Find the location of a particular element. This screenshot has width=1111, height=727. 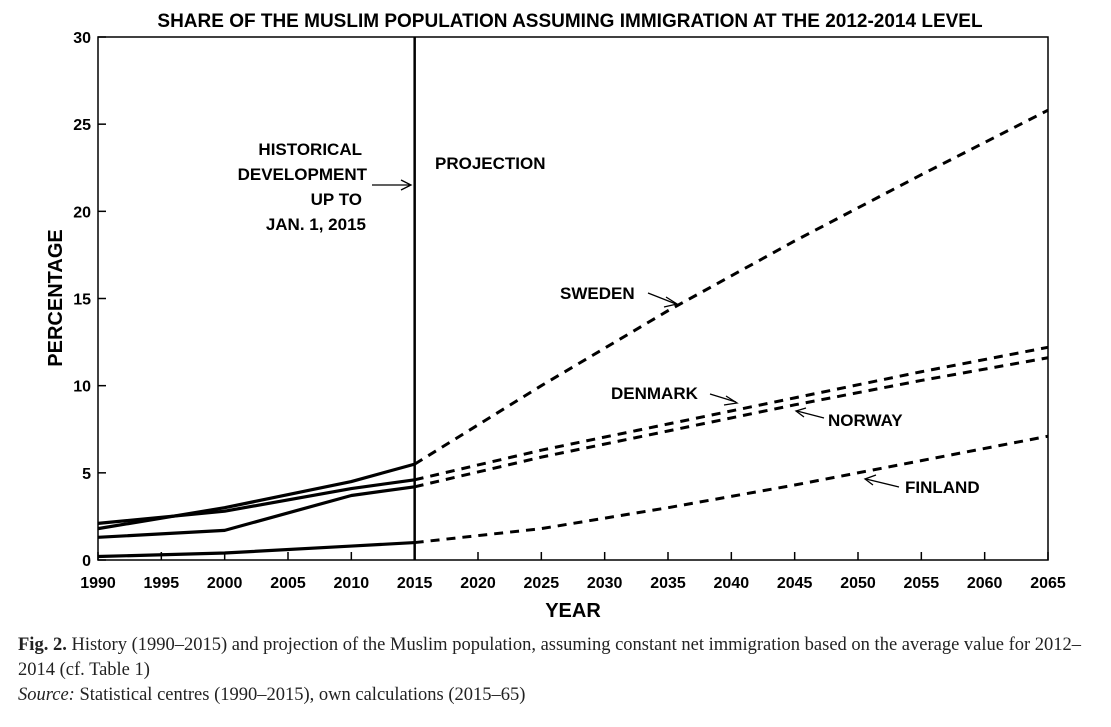

historical-label-line-3: UP TO is located at coordinates (336, 199).